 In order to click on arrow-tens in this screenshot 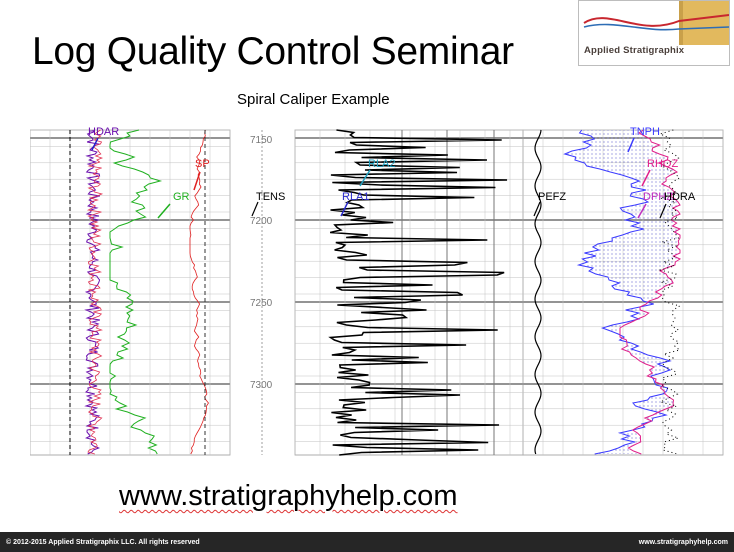, I will do `click(255, 209)`.